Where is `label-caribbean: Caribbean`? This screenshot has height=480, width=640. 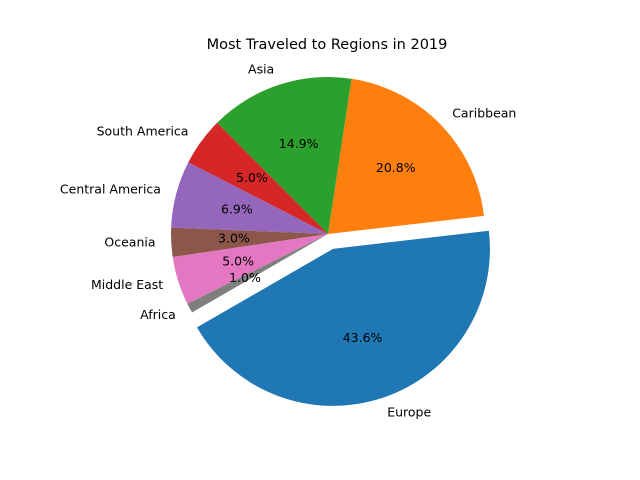
label-caribbean: Caribbean is located at coordinates (484, 113).